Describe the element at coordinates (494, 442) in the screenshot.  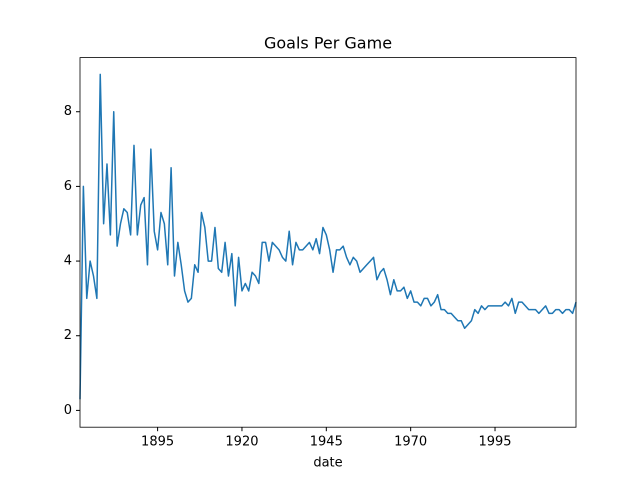
I see `x-tick-label: 1995` at that location.